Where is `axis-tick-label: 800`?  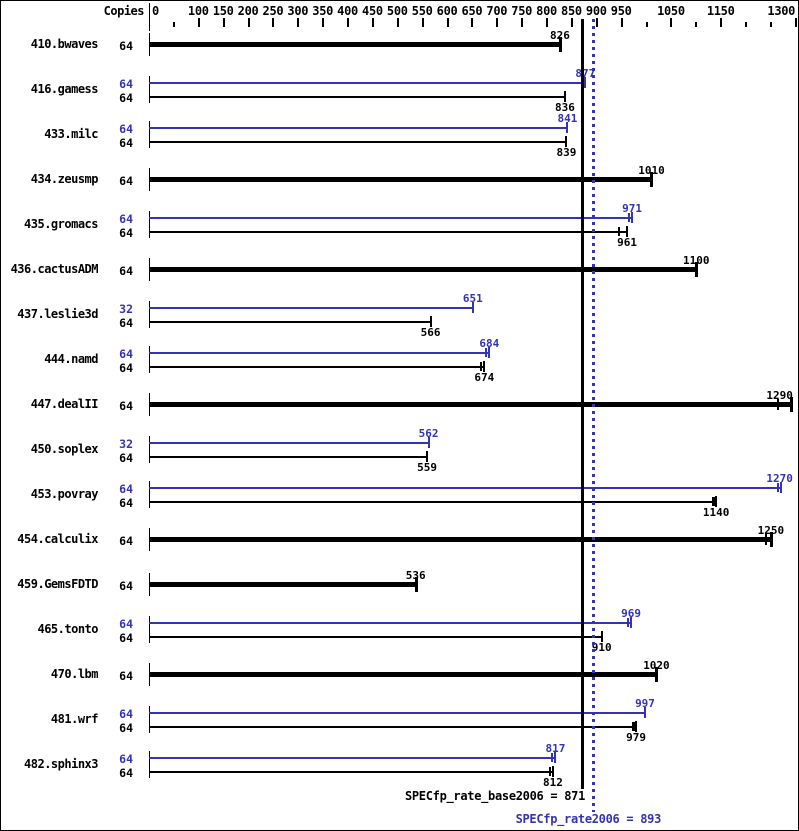
axis-tick-label: 800 is located at coordinates (546, 11).